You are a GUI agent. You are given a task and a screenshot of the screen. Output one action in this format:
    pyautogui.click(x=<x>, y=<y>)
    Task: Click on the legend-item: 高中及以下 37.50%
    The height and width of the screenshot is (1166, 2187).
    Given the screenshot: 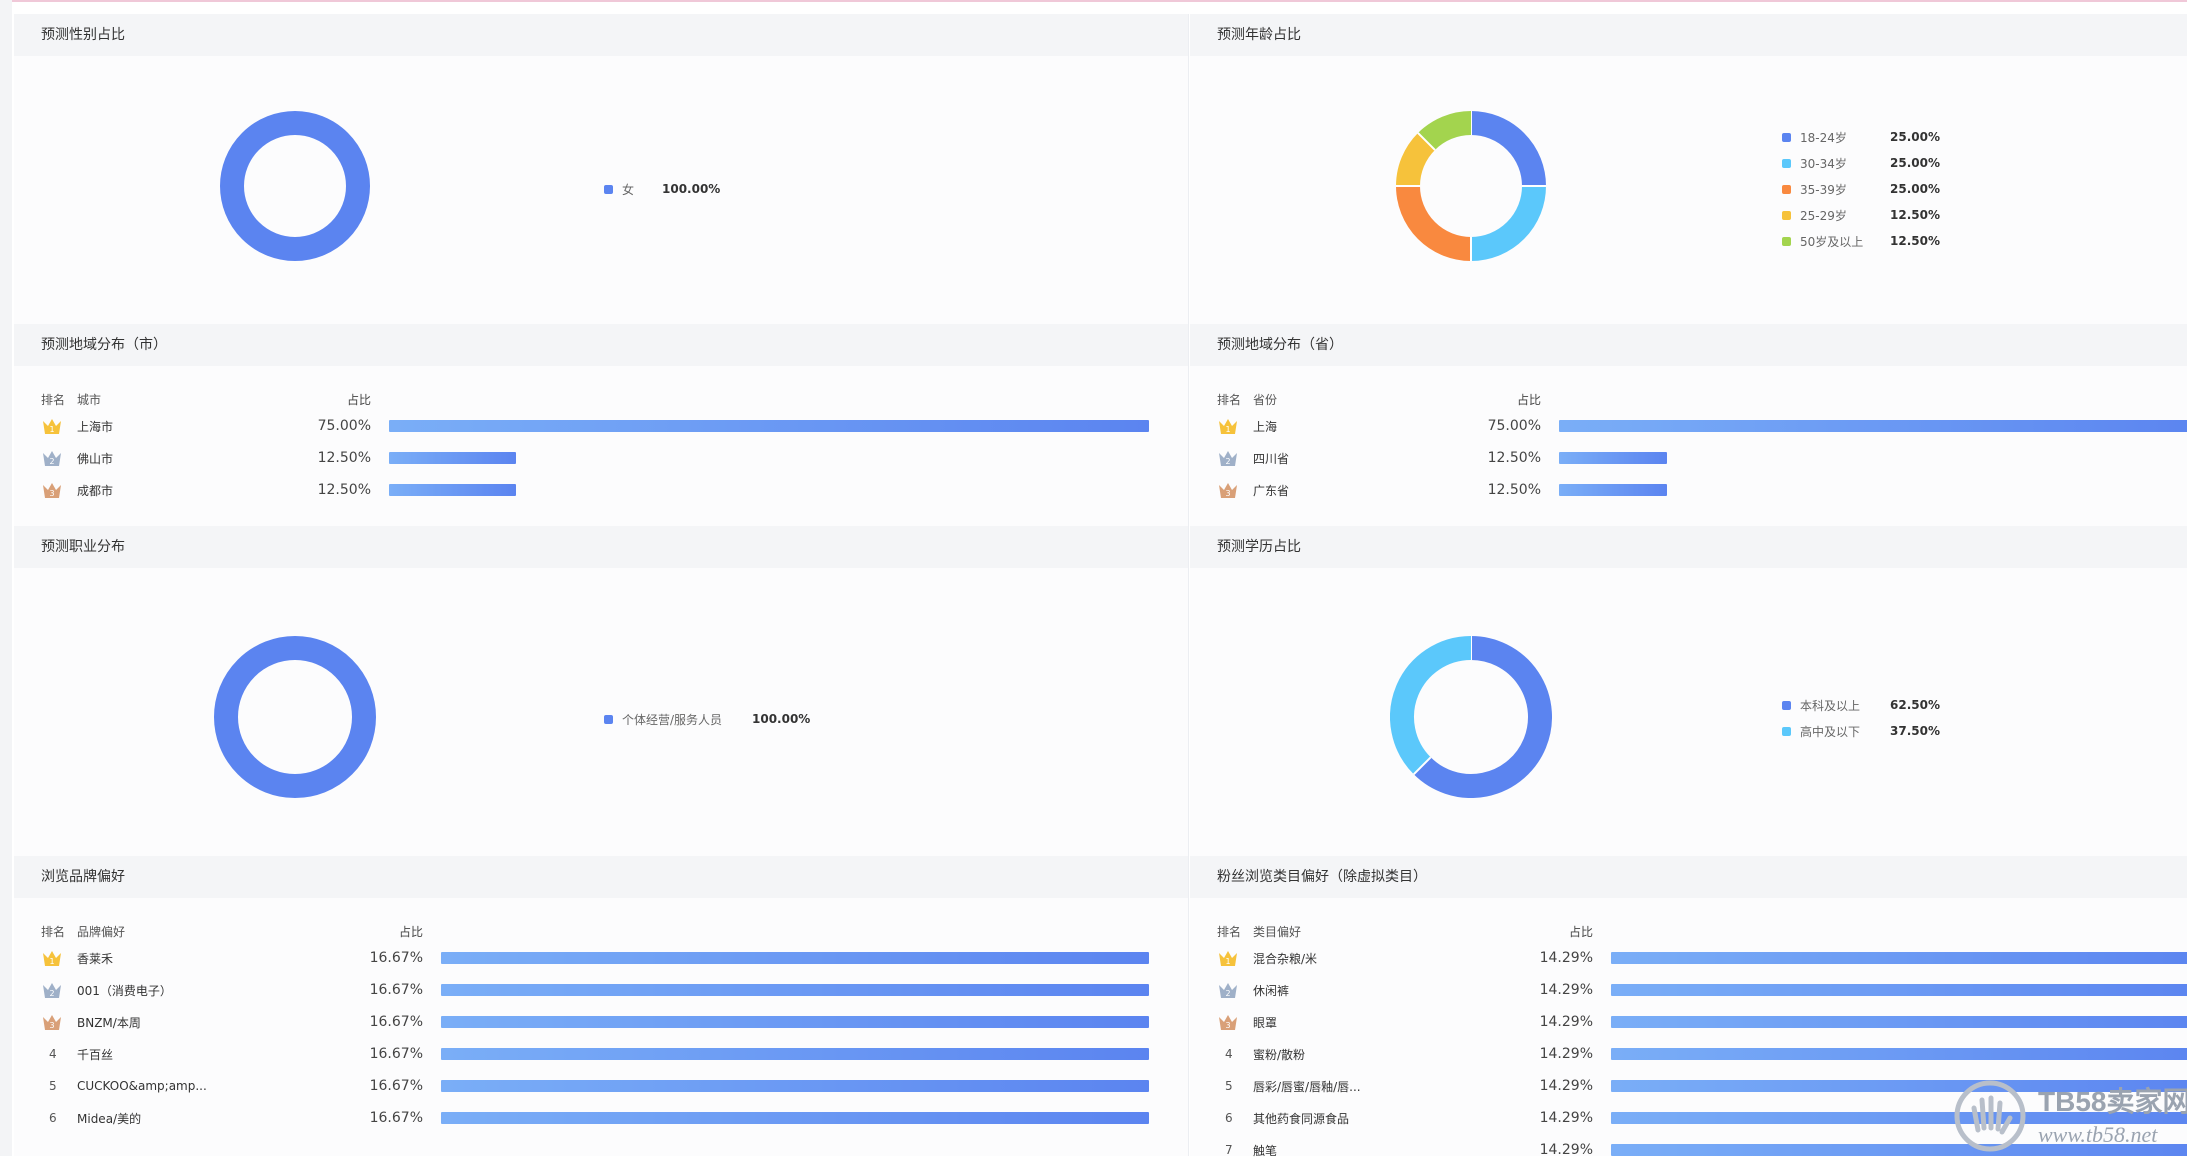 What is the action you would take?
    pyautogui.click(x=1861, y=731)
    